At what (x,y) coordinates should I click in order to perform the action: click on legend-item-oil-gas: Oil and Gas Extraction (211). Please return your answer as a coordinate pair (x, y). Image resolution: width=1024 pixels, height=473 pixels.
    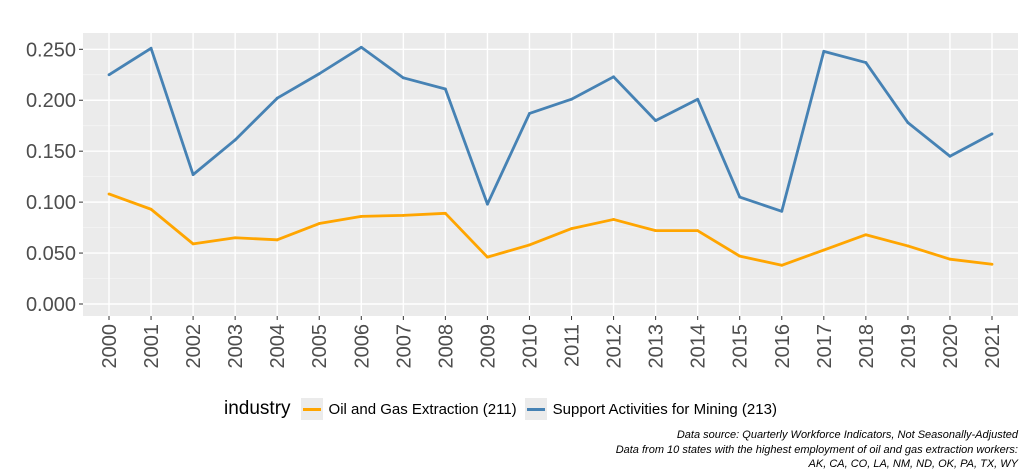
    Looking at the image, I should click on (408, 409).